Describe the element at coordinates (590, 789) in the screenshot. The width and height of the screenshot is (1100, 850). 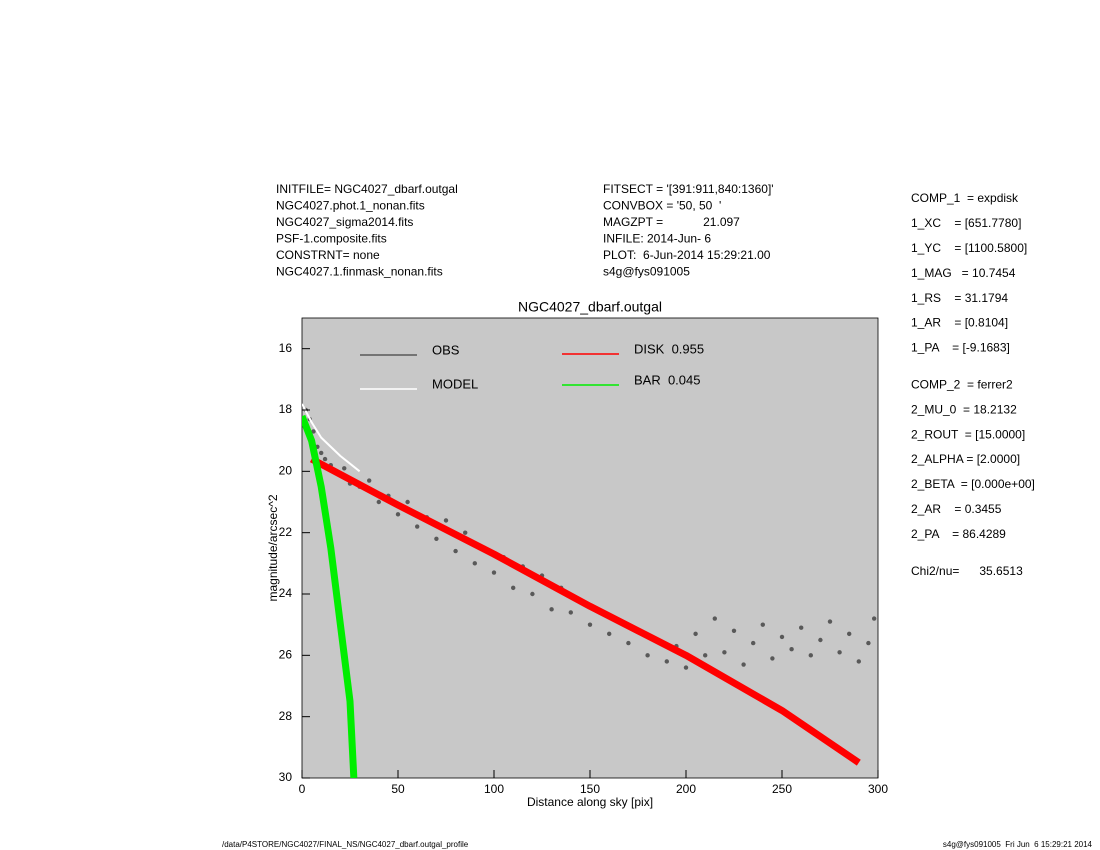
I see `x-tick-label: 150` at that location.